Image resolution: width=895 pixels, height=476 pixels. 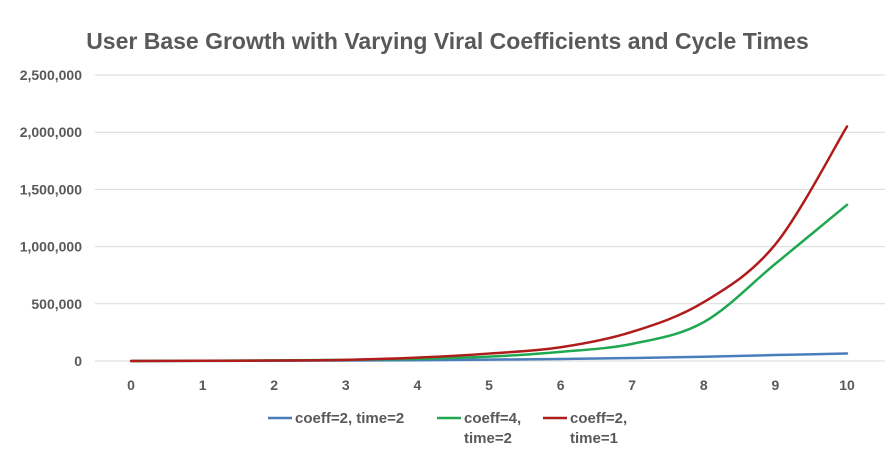 I want to click on x-tick-label: 6, so click(x=561, y=385).